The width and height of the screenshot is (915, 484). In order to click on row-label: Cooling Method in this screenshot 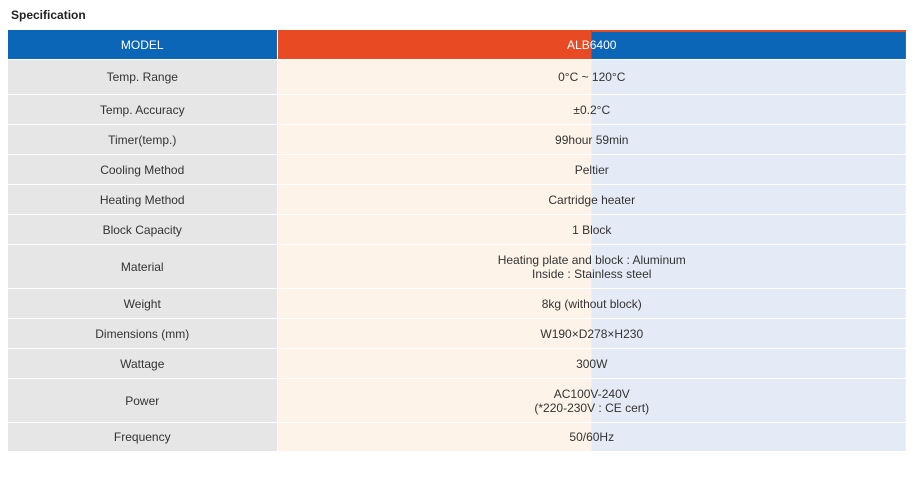, I will do `click(143, 169)`.